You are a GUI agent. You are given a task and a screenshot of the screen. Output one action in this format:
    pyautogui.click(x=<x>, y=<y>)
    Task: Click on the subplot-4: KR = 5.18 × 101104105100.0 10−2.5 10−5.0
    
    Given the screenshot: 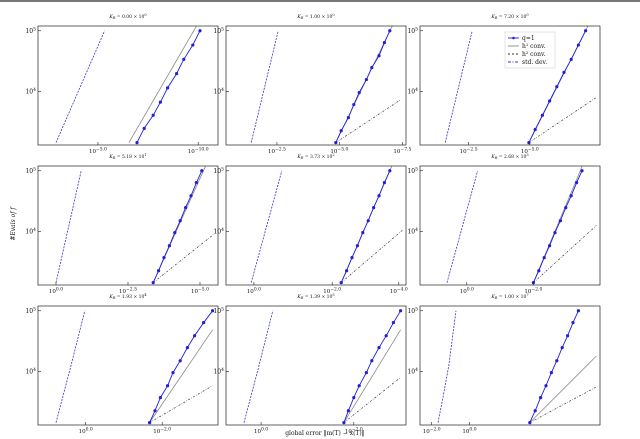 What is the action you would take?
    pyautogui.click(x=121, y=224)
    